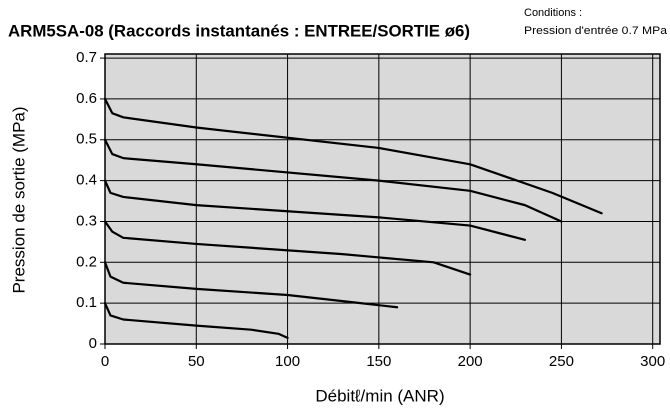  Describe the element at coordinates (18, 199) in the screenshot. I see `y-axis-label: Pression de sortie (MPa)` at that location.